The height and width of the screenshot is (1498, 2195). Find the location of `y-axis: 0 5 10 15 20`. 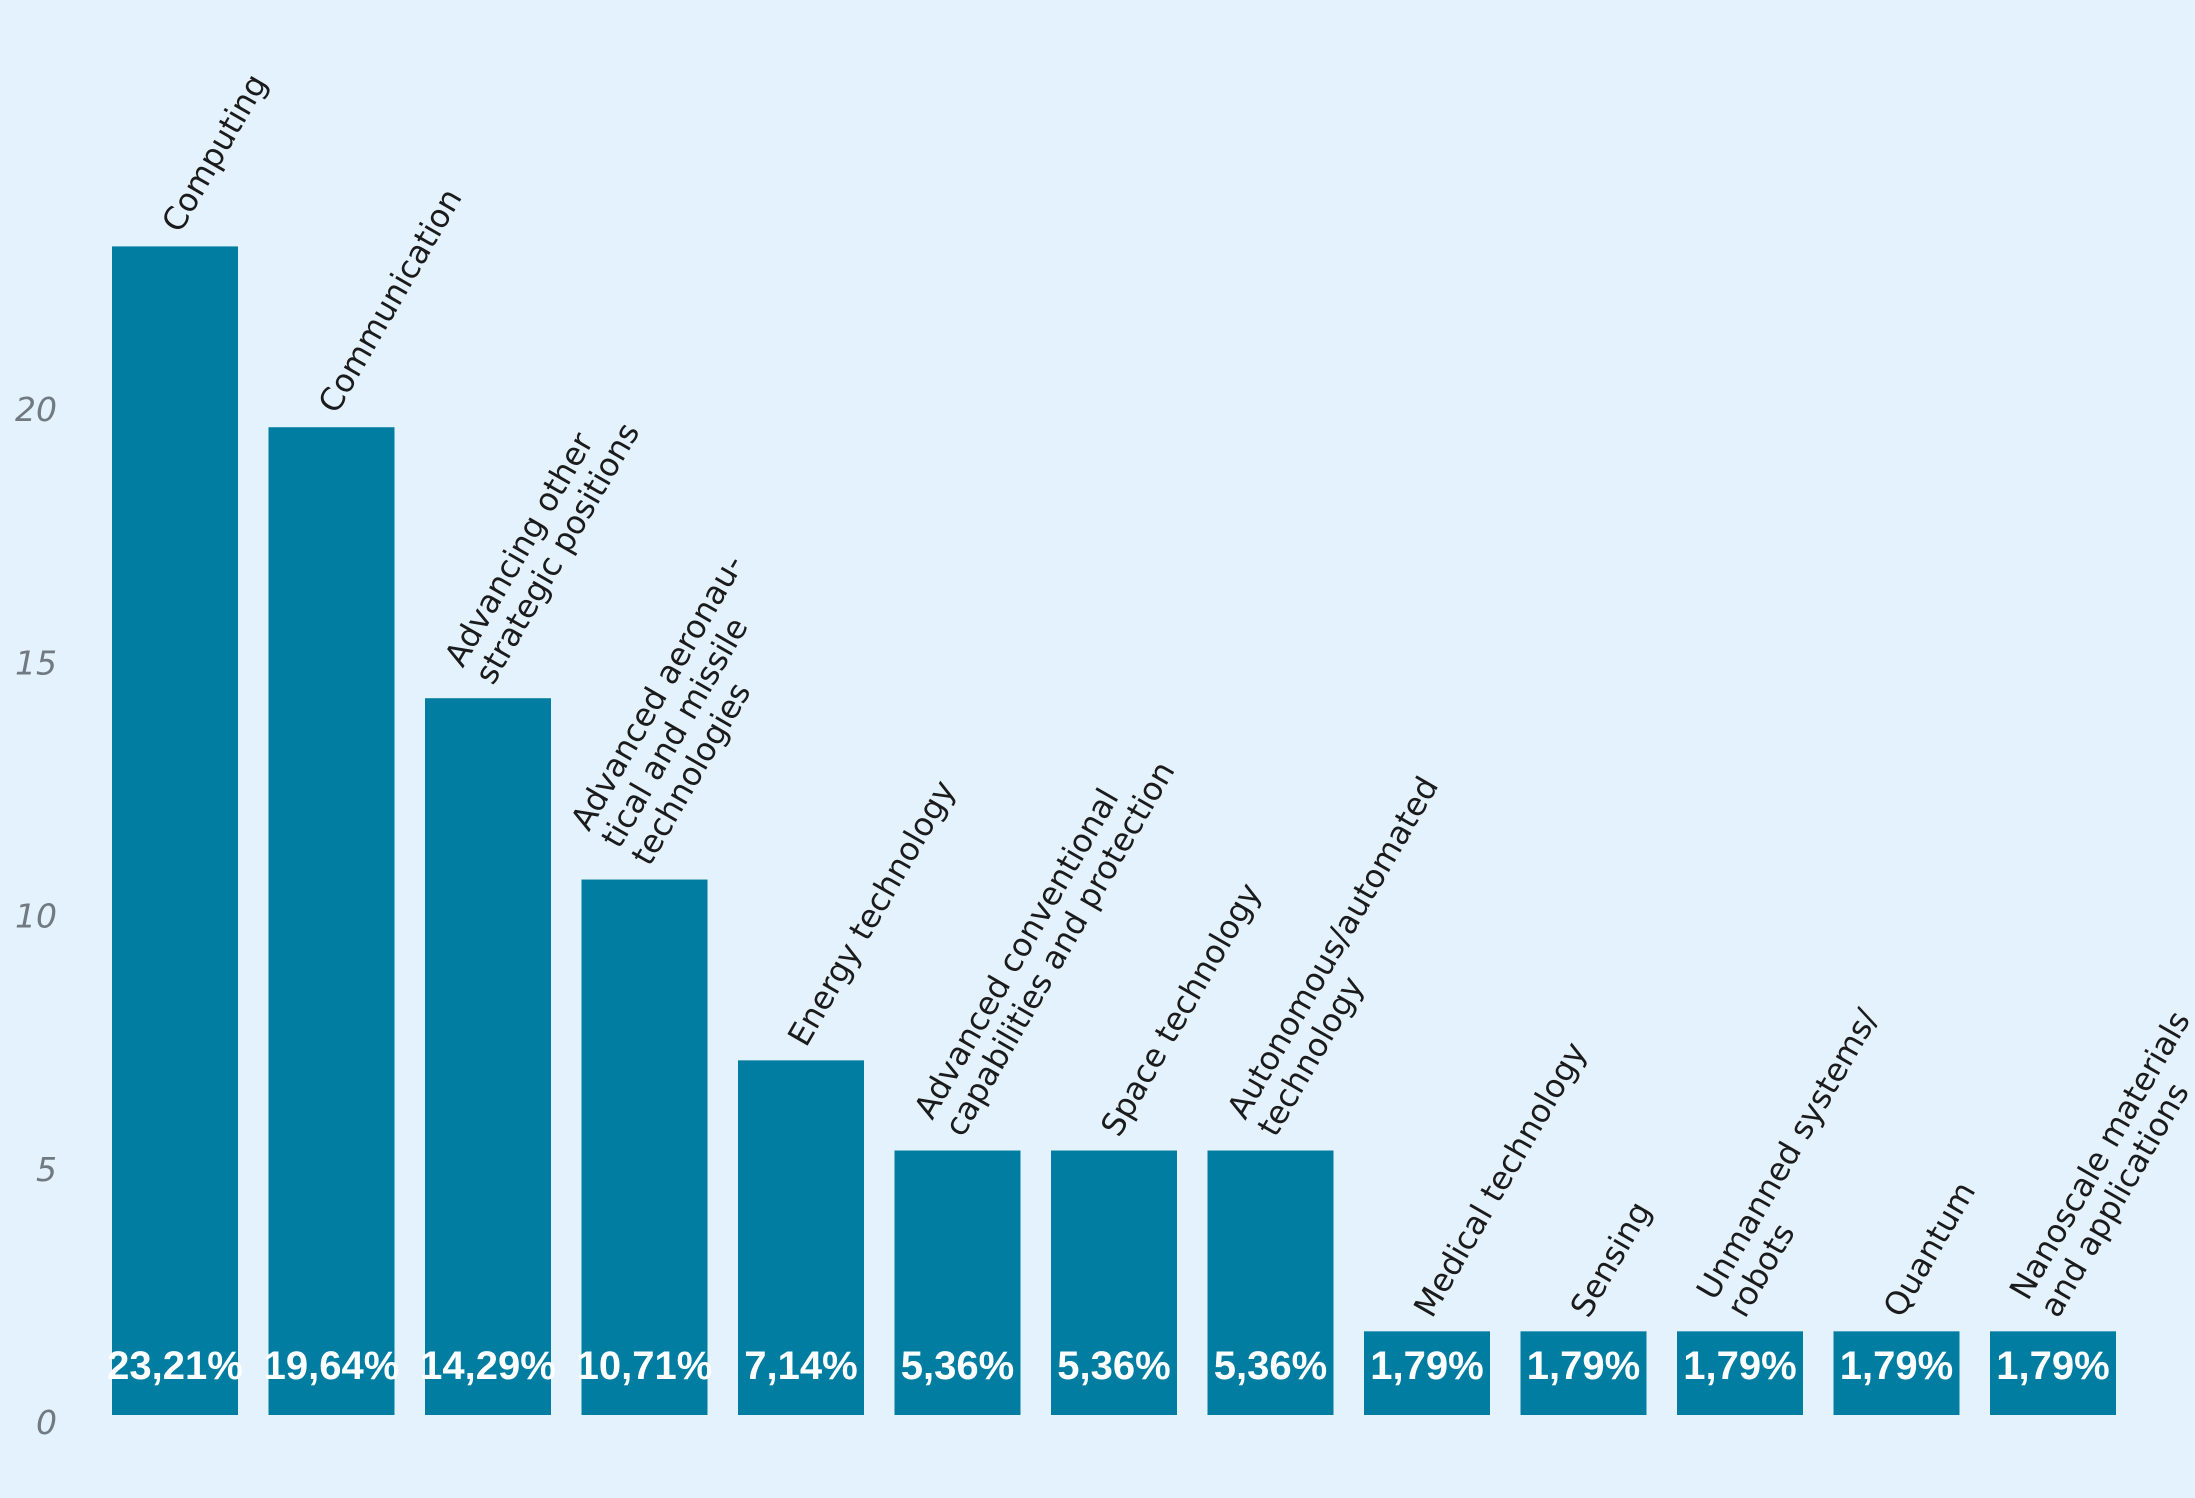

y-axis: 0 5 10 15 20 is located at coordinates (36, 916).